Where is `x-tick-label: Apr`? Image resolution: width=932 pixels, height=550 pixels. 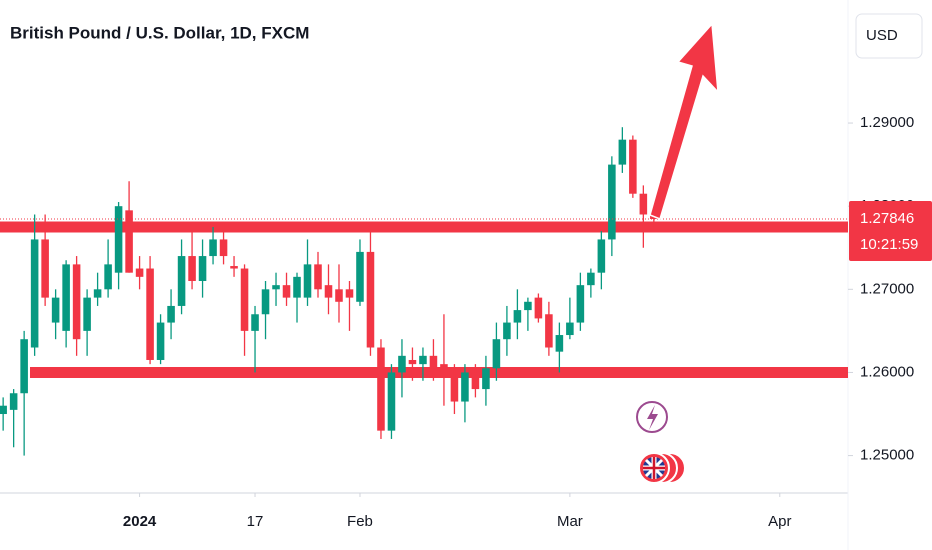 x-tick-label: Apr is located at coordinates (779, 521).